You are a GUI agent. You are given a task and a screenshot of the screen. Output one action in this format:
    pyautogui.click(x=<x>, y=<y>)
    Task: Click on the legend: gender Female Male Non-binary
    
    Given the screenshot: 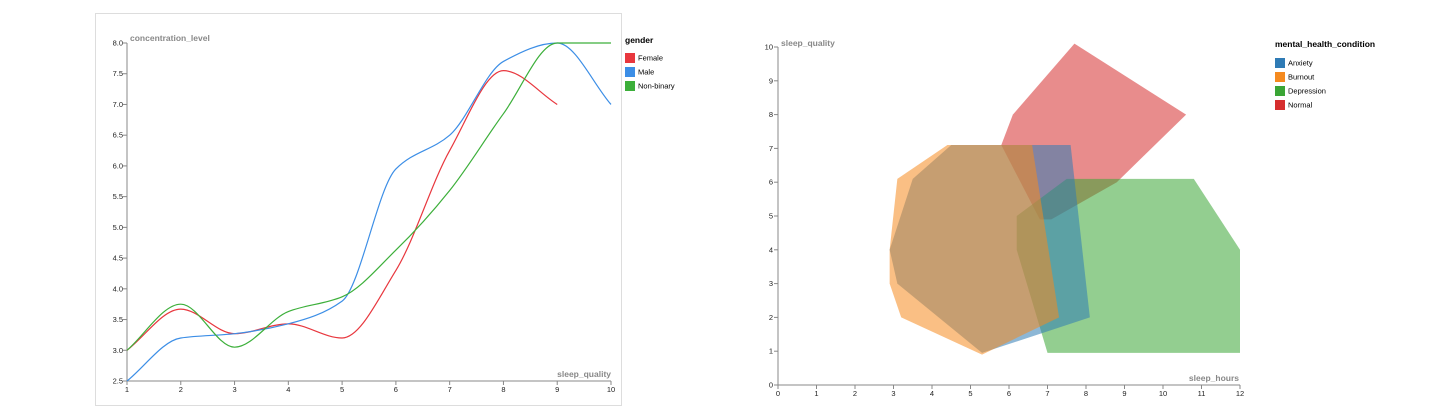 What is the action you would take?
    pyautogui.click(x=650, y=63)
    